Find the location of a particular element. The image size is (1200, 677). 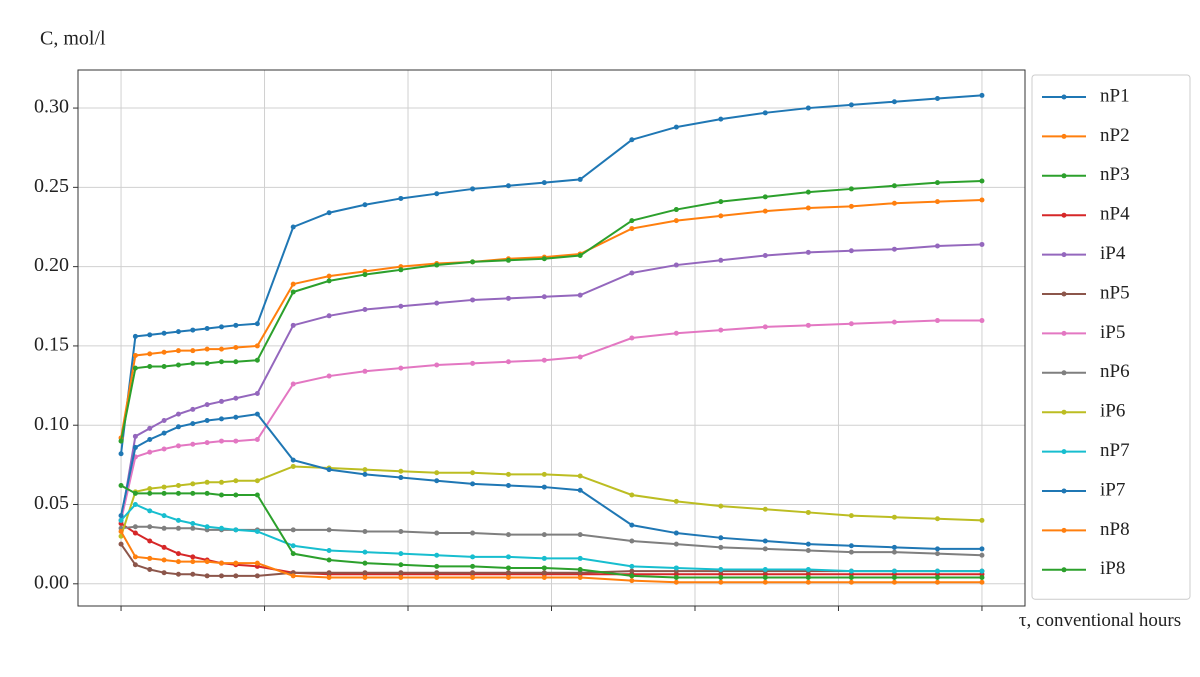

legend: nP1 nP2 nP3 nP4 iP4 nP5 iP5 nP6 iP6 nP7 iP7 nP8 iP8 is located at coordinates (1111, 337).